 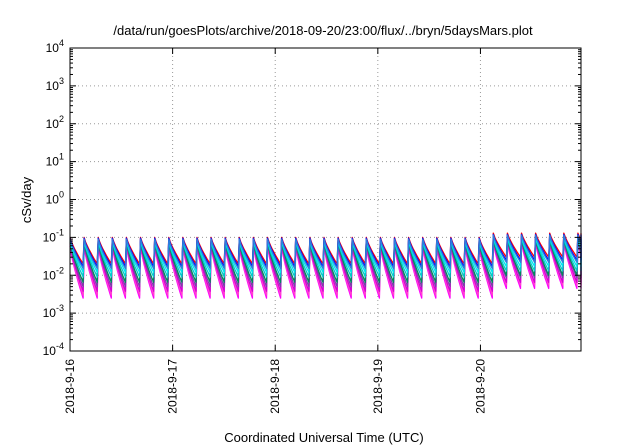 I want to click on y-tick-labels: 10⁻⁴ 10⁻³ 10⁻² 10⁻¹ 10⁰ 10¹ 10² 10³ 10⁴, so click(x=53, y=198).